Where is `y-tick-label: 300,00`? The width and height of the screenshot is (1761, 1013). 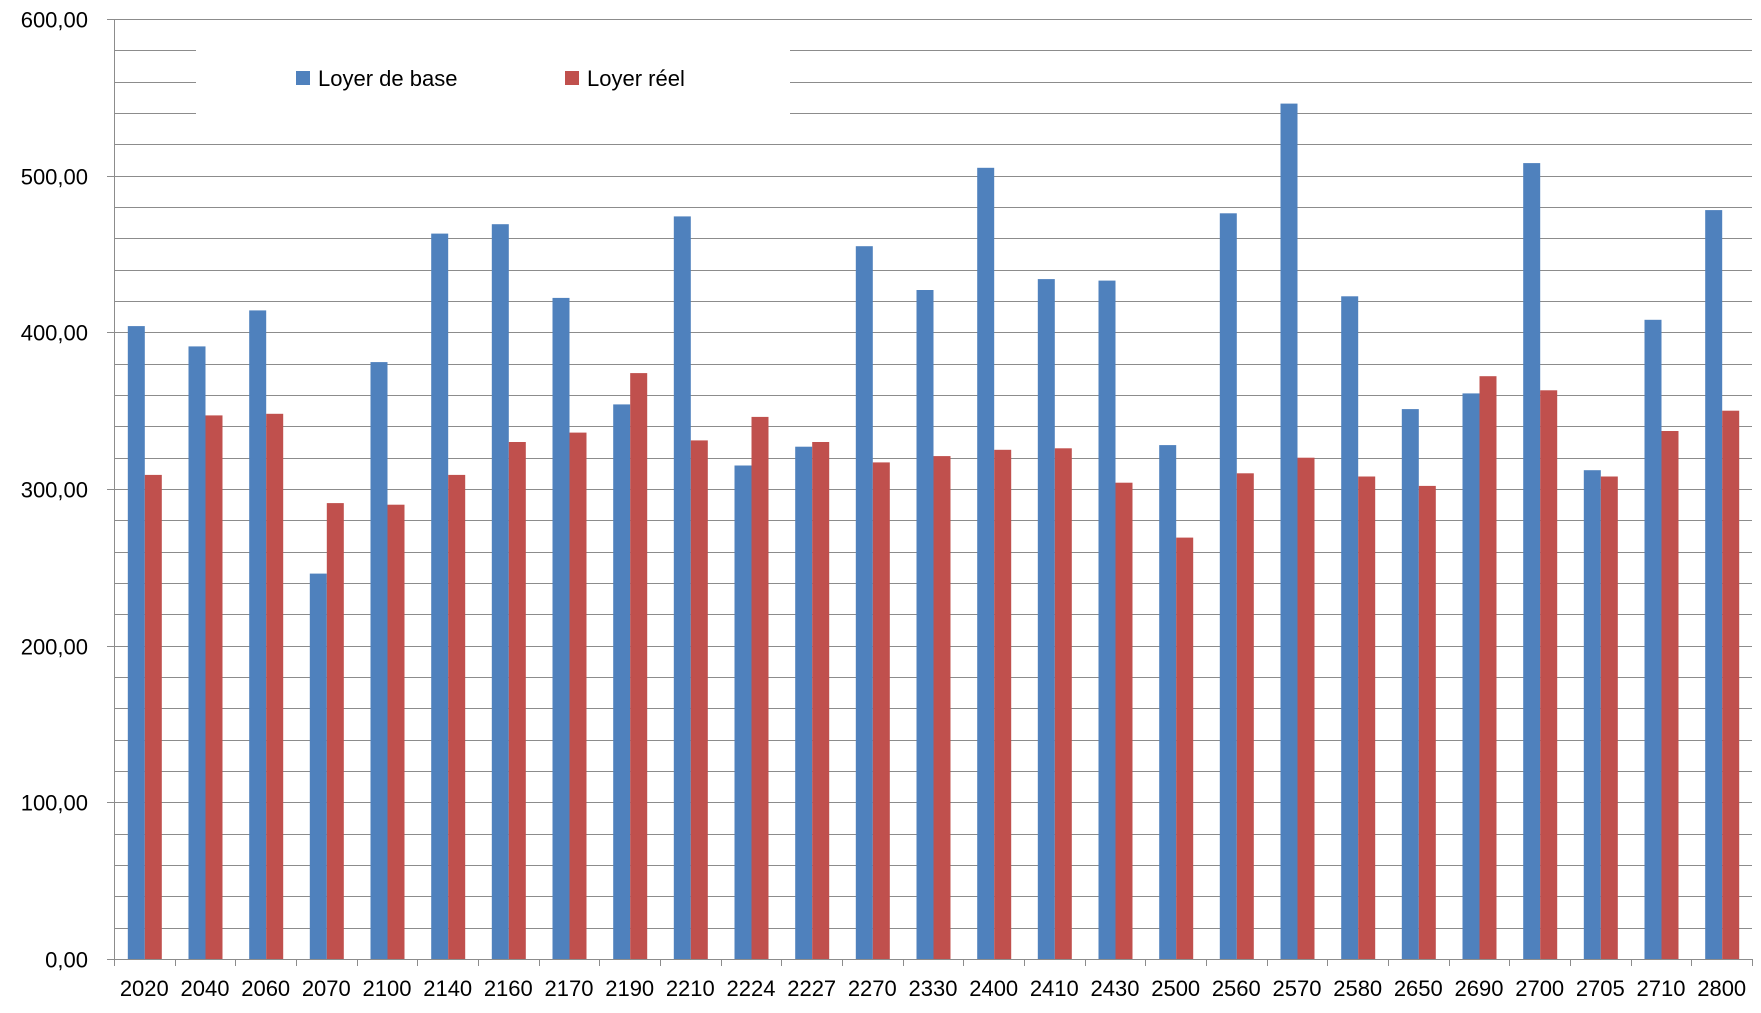 y-tick-label: 300,00 is located at coordinates (54, 490).